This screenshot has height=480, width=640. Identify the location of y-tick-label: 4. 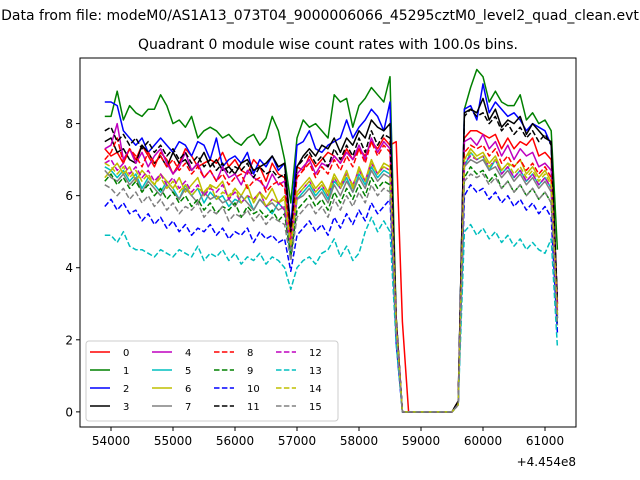
(69, 268).